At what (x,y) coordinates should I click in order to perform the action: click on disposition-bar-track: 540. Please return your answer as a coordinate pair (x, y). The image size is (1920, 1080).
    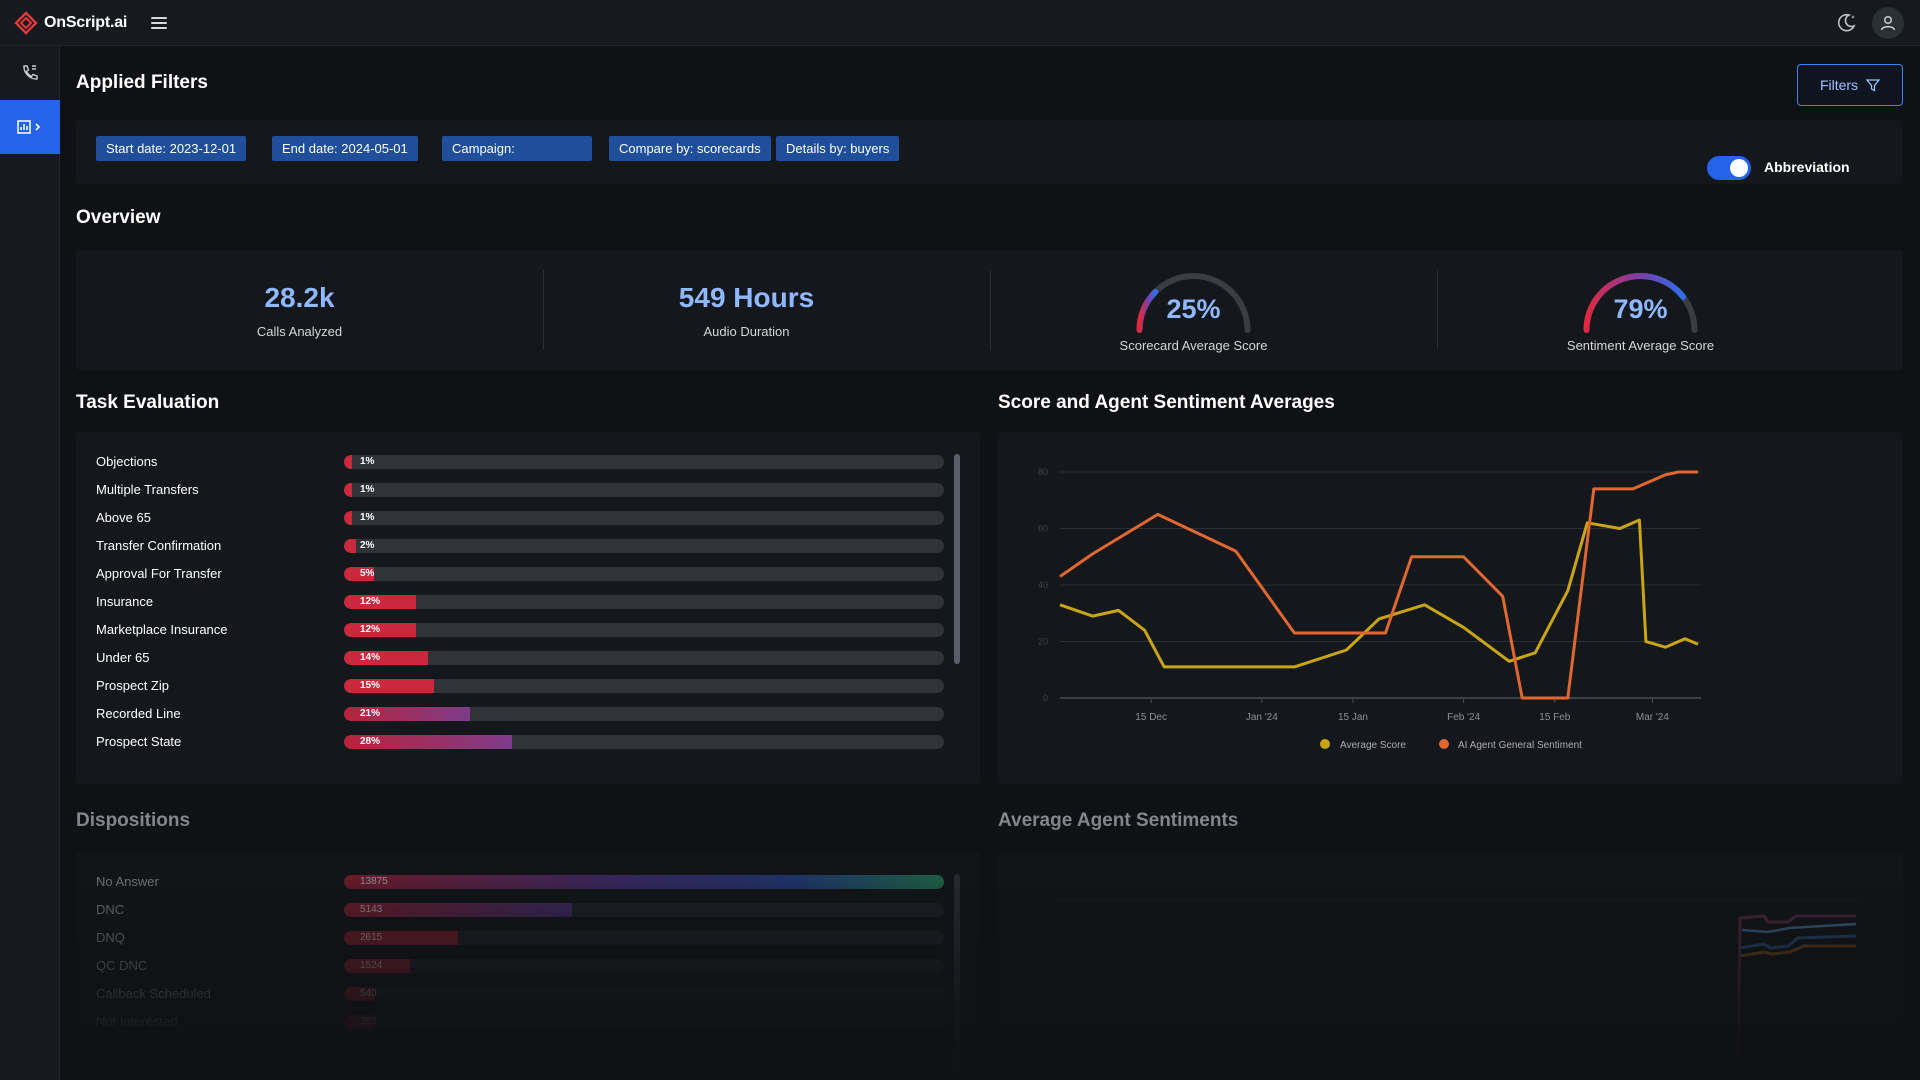
    Looking at the image, I should click on (644, 994).